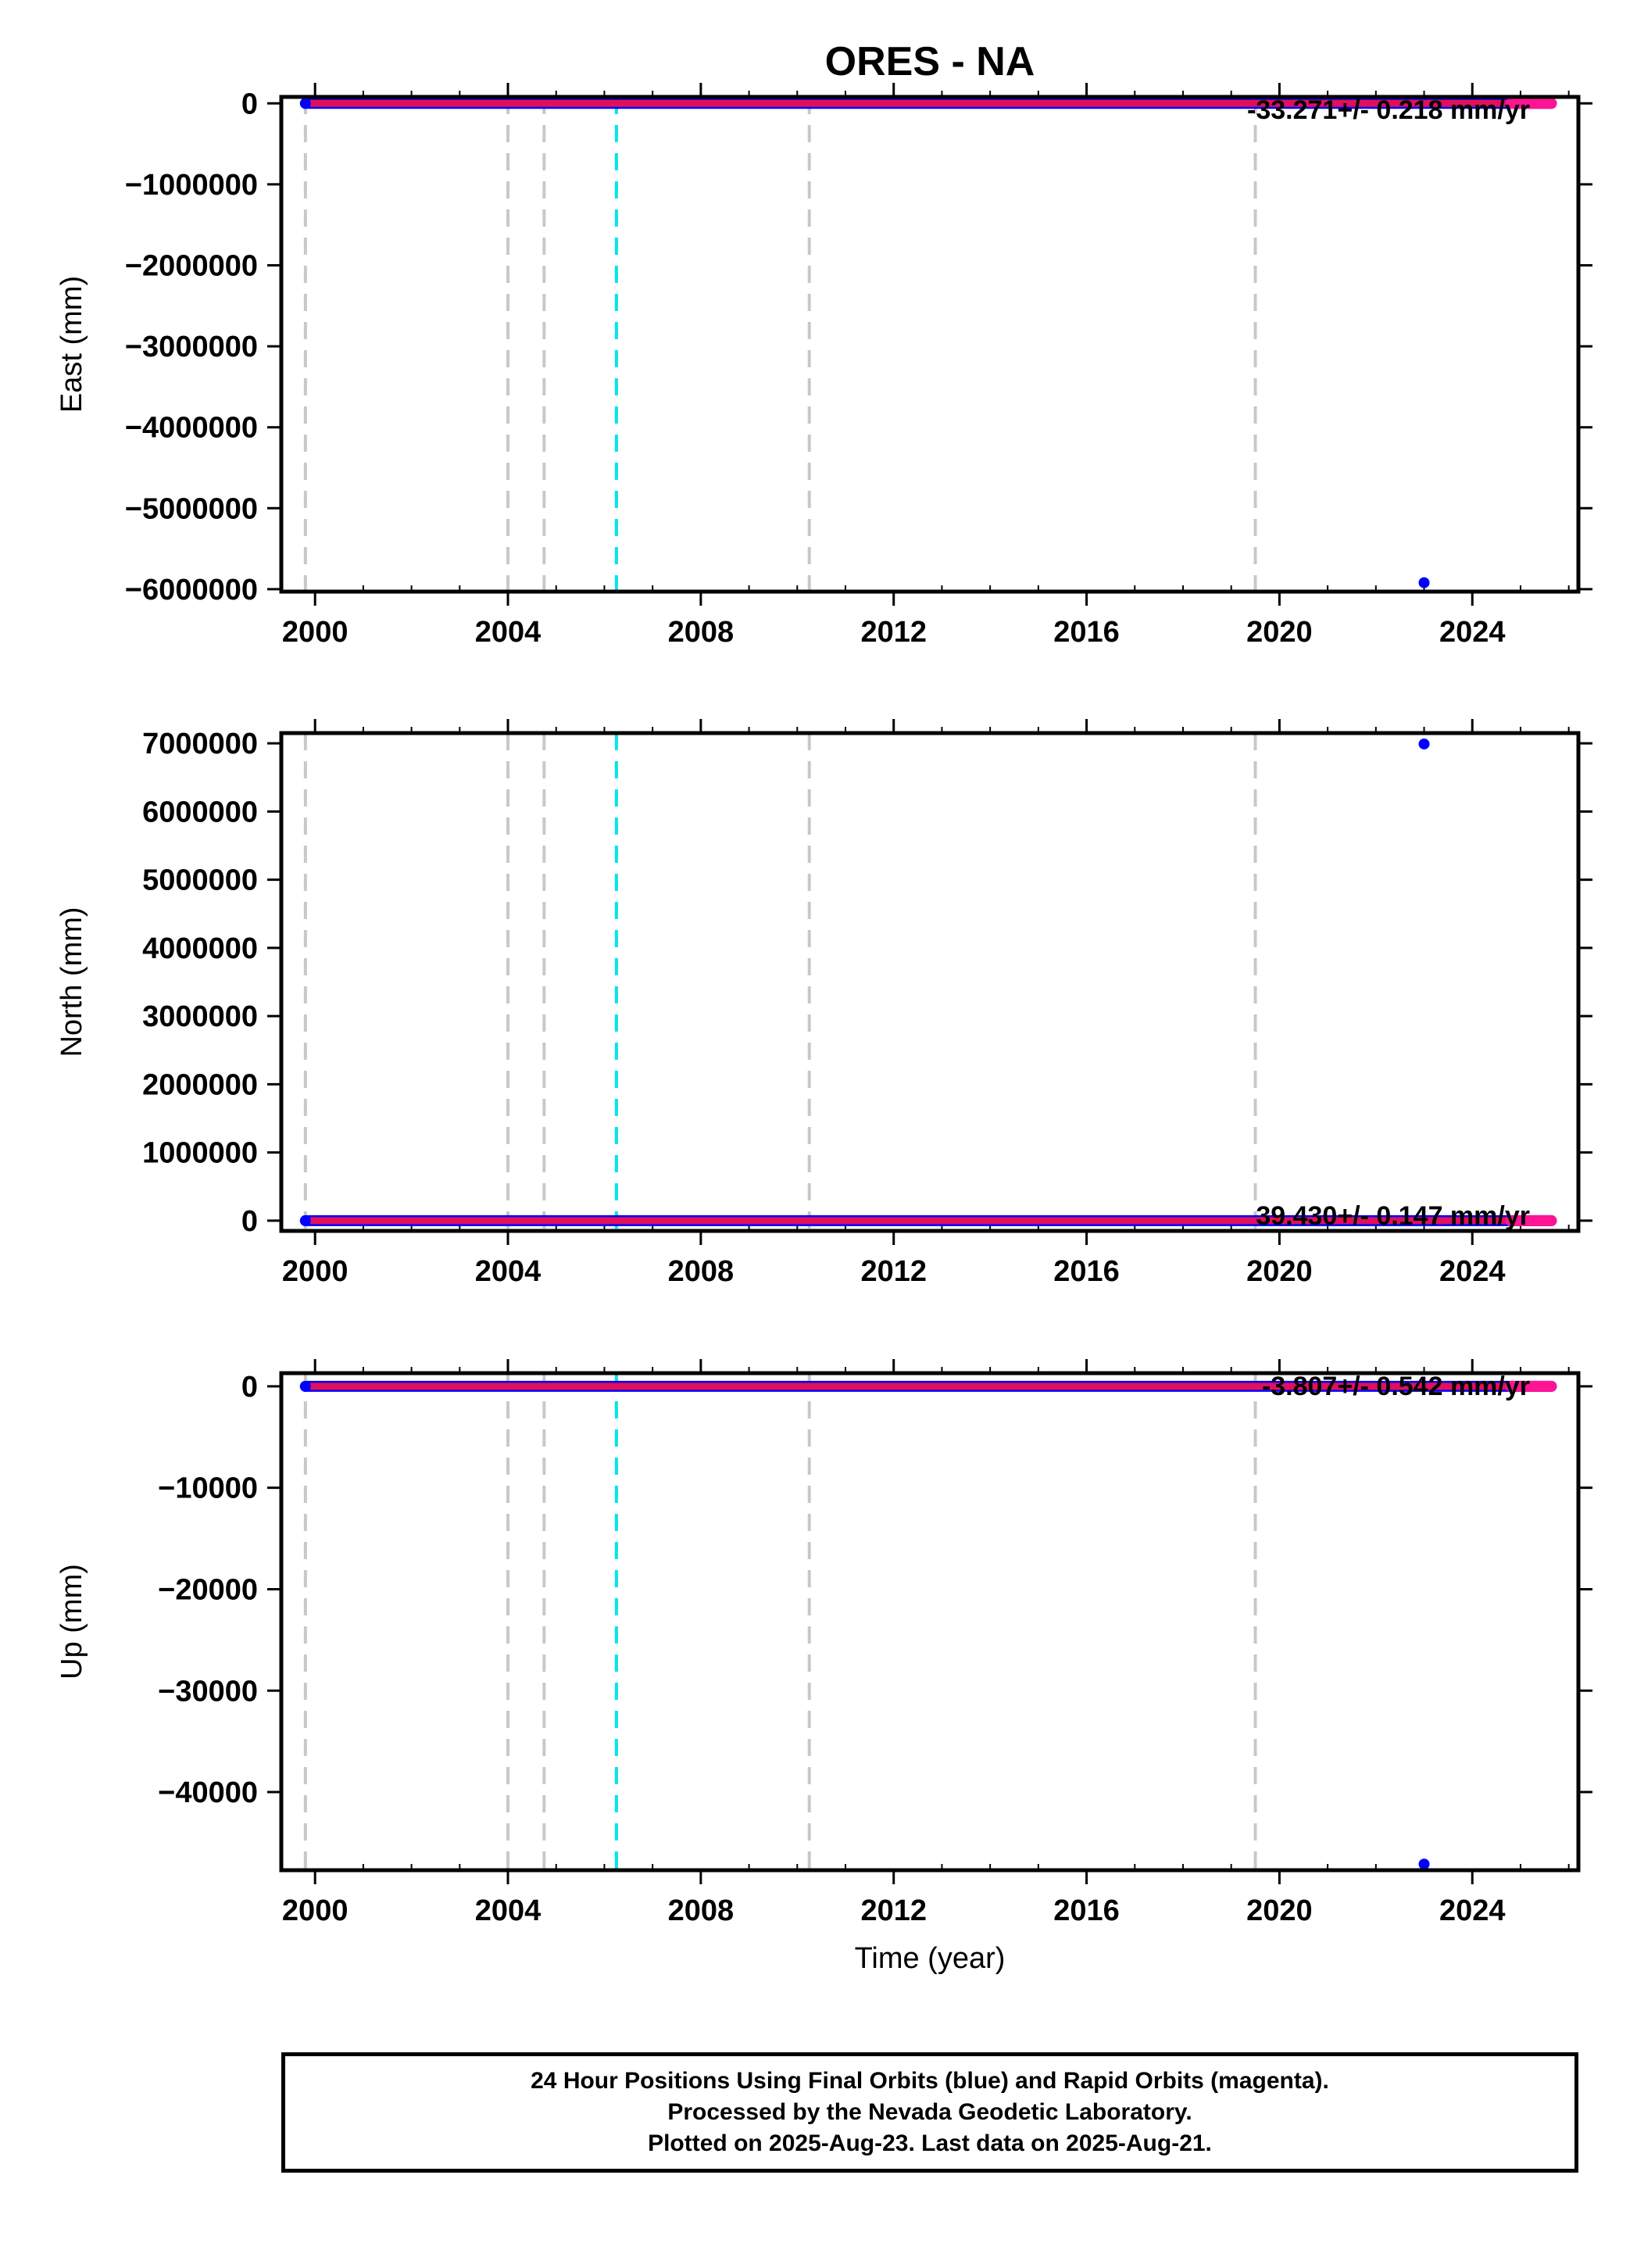 This screenshot has height=2268, width=1637. I want to click on y-axis-label: North (mm), so click(71, 982).